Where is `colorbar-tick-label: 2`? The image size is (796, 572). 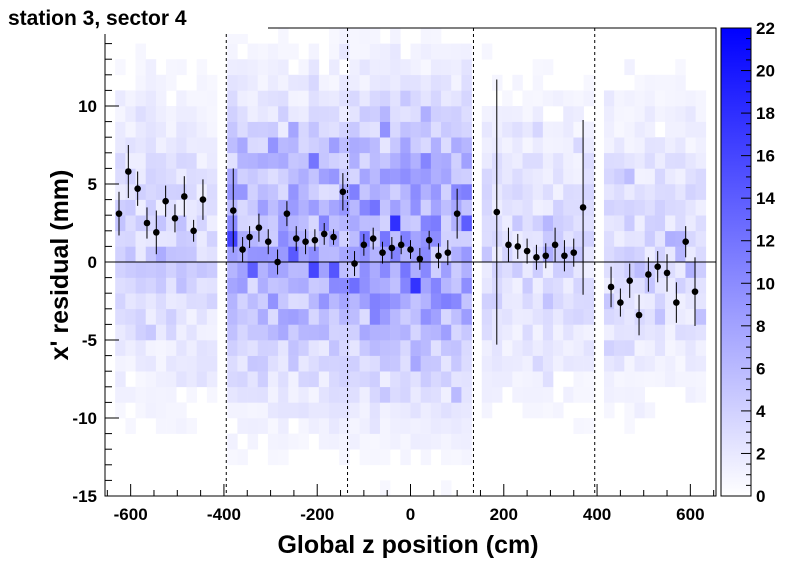
colorbar-tick-label: 2 is located at coordinates (760, 453).